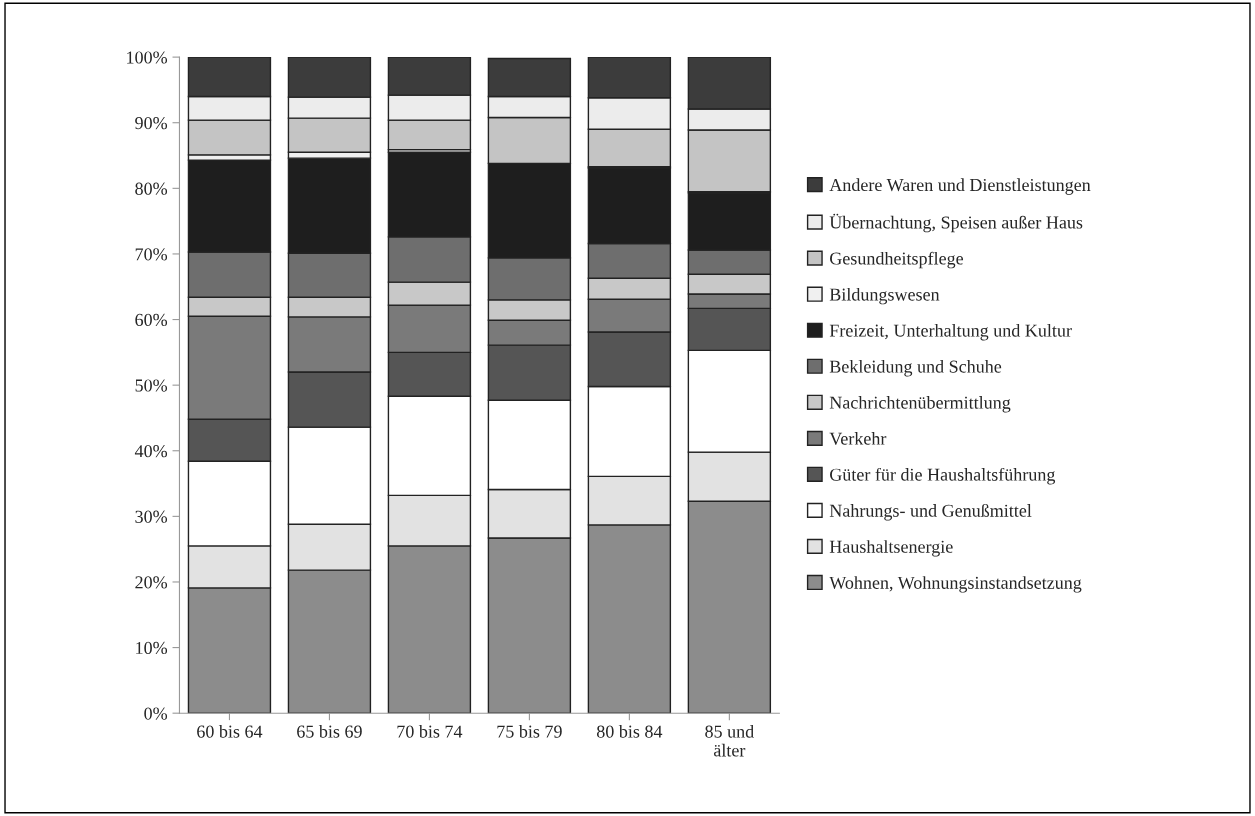  Describe the element at coordinates (147, 57) in the screenshot. I see `y-tick-label: 100%` at that location.